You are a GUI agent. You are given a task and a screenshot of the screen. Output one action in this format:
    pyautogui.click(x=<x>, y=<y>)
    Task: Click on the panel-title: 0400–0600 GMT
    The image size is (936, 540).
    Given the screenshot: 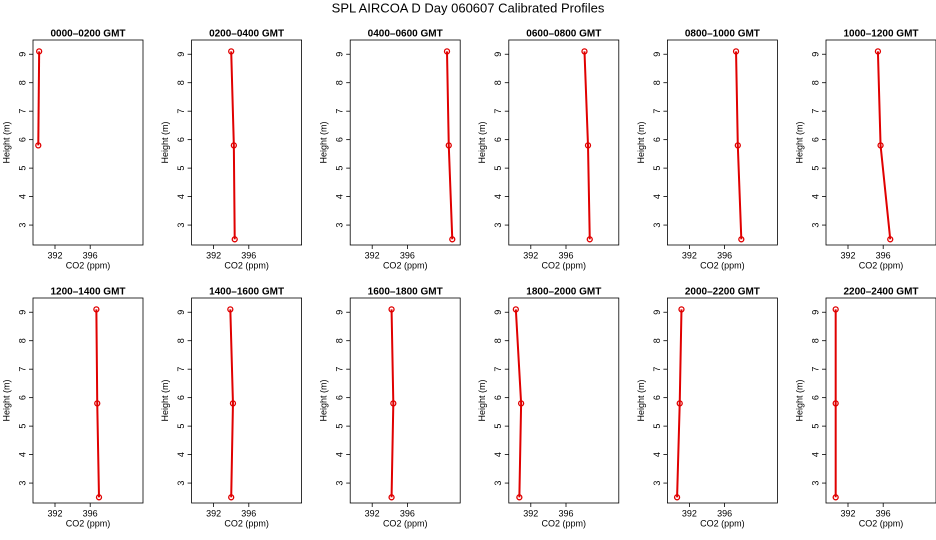 What is the action you would take?
    pyautogui.click(x=405, y=34)
    